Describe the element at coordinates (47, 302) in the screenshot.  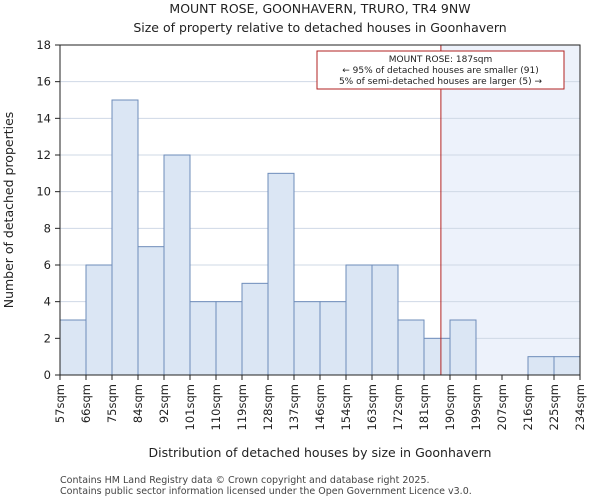
I see `y-tick-label: 4` at that location.